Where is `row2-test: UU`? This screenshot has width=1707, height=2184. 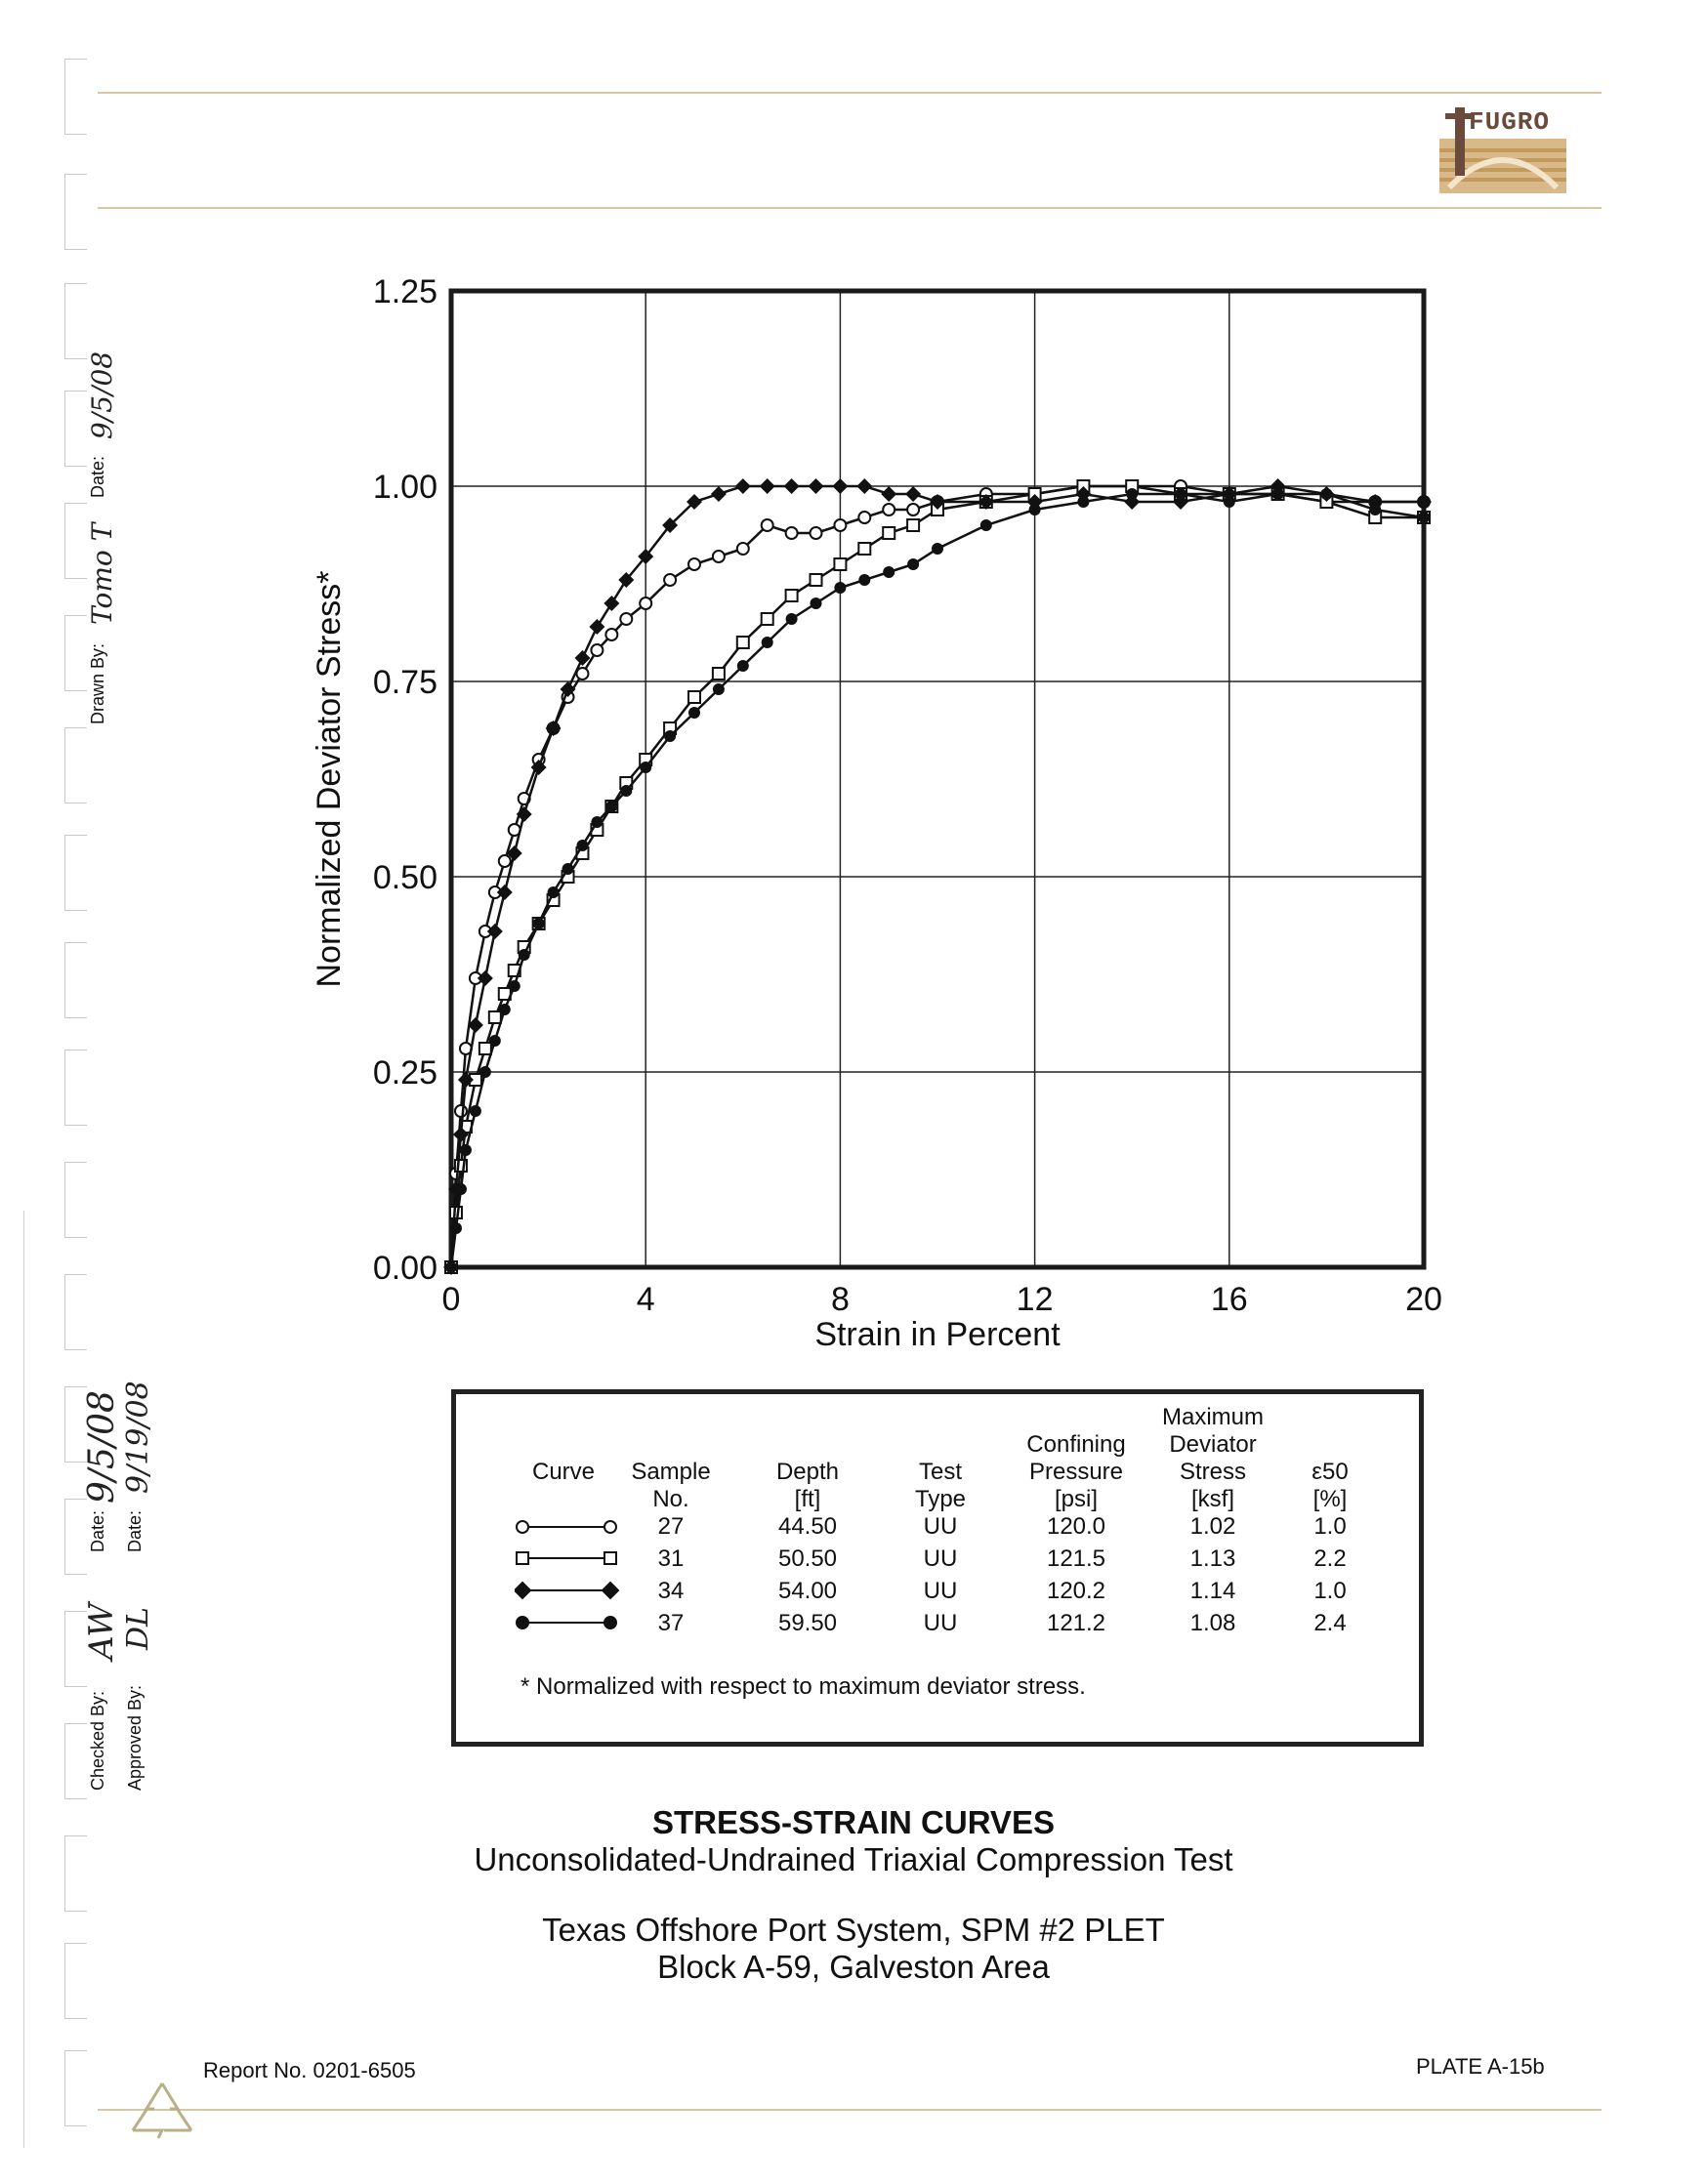
row2-test: UU is located at coordinates (940, 1558).